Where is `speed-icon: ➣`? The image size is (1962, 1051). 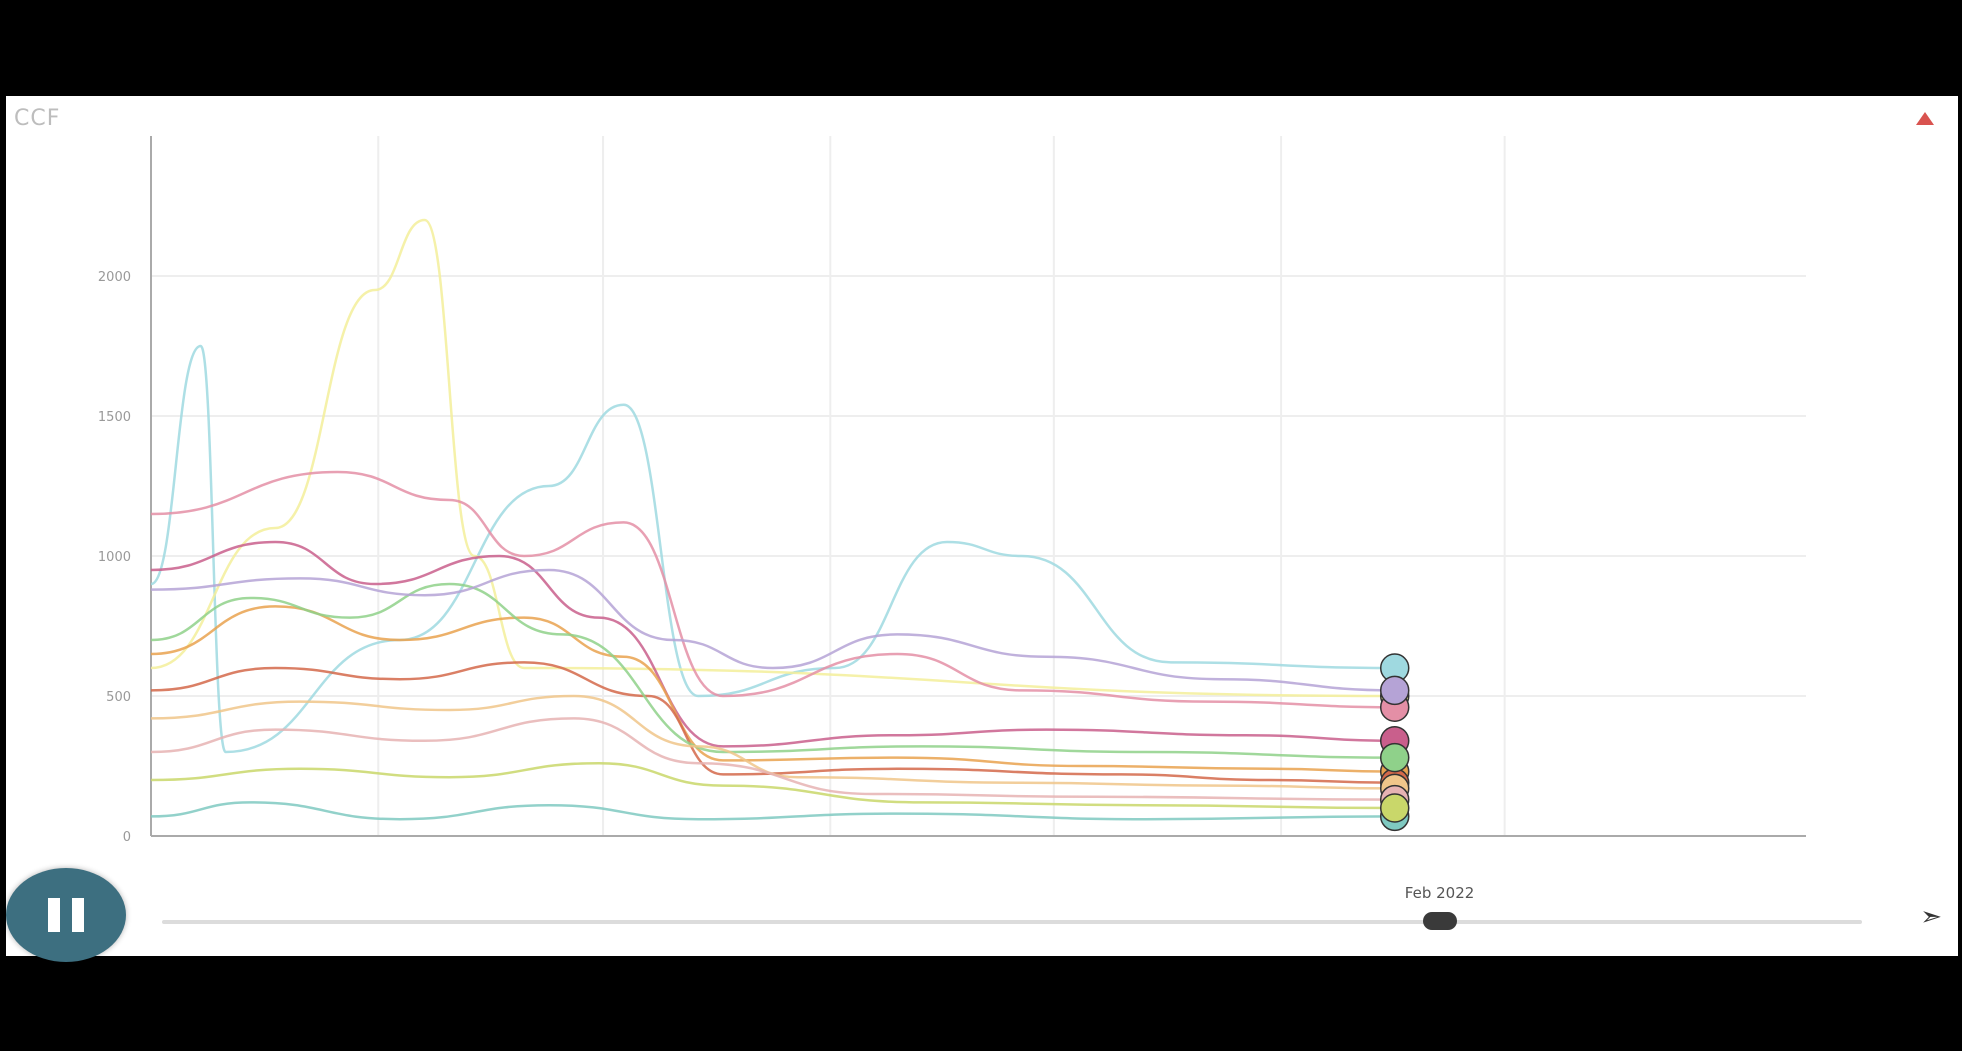 speed-icon: ➣ is located at coordinates (1931, 917).